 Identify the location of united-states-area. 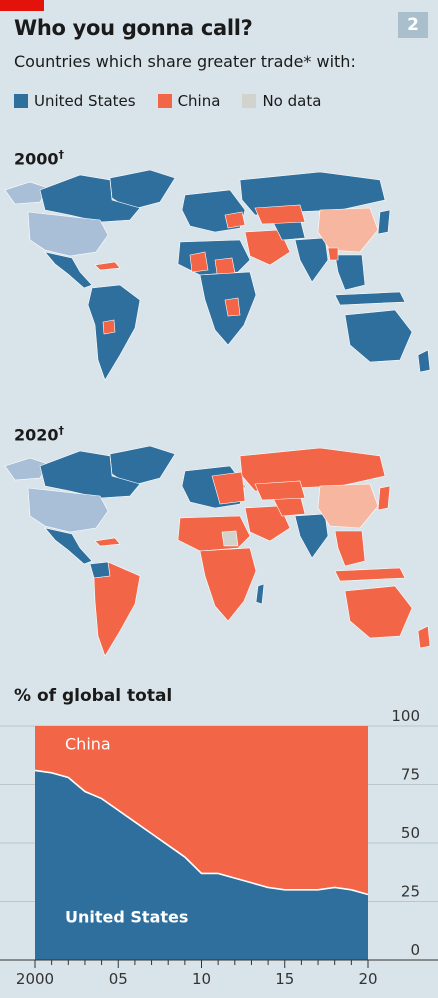
(201, 865).